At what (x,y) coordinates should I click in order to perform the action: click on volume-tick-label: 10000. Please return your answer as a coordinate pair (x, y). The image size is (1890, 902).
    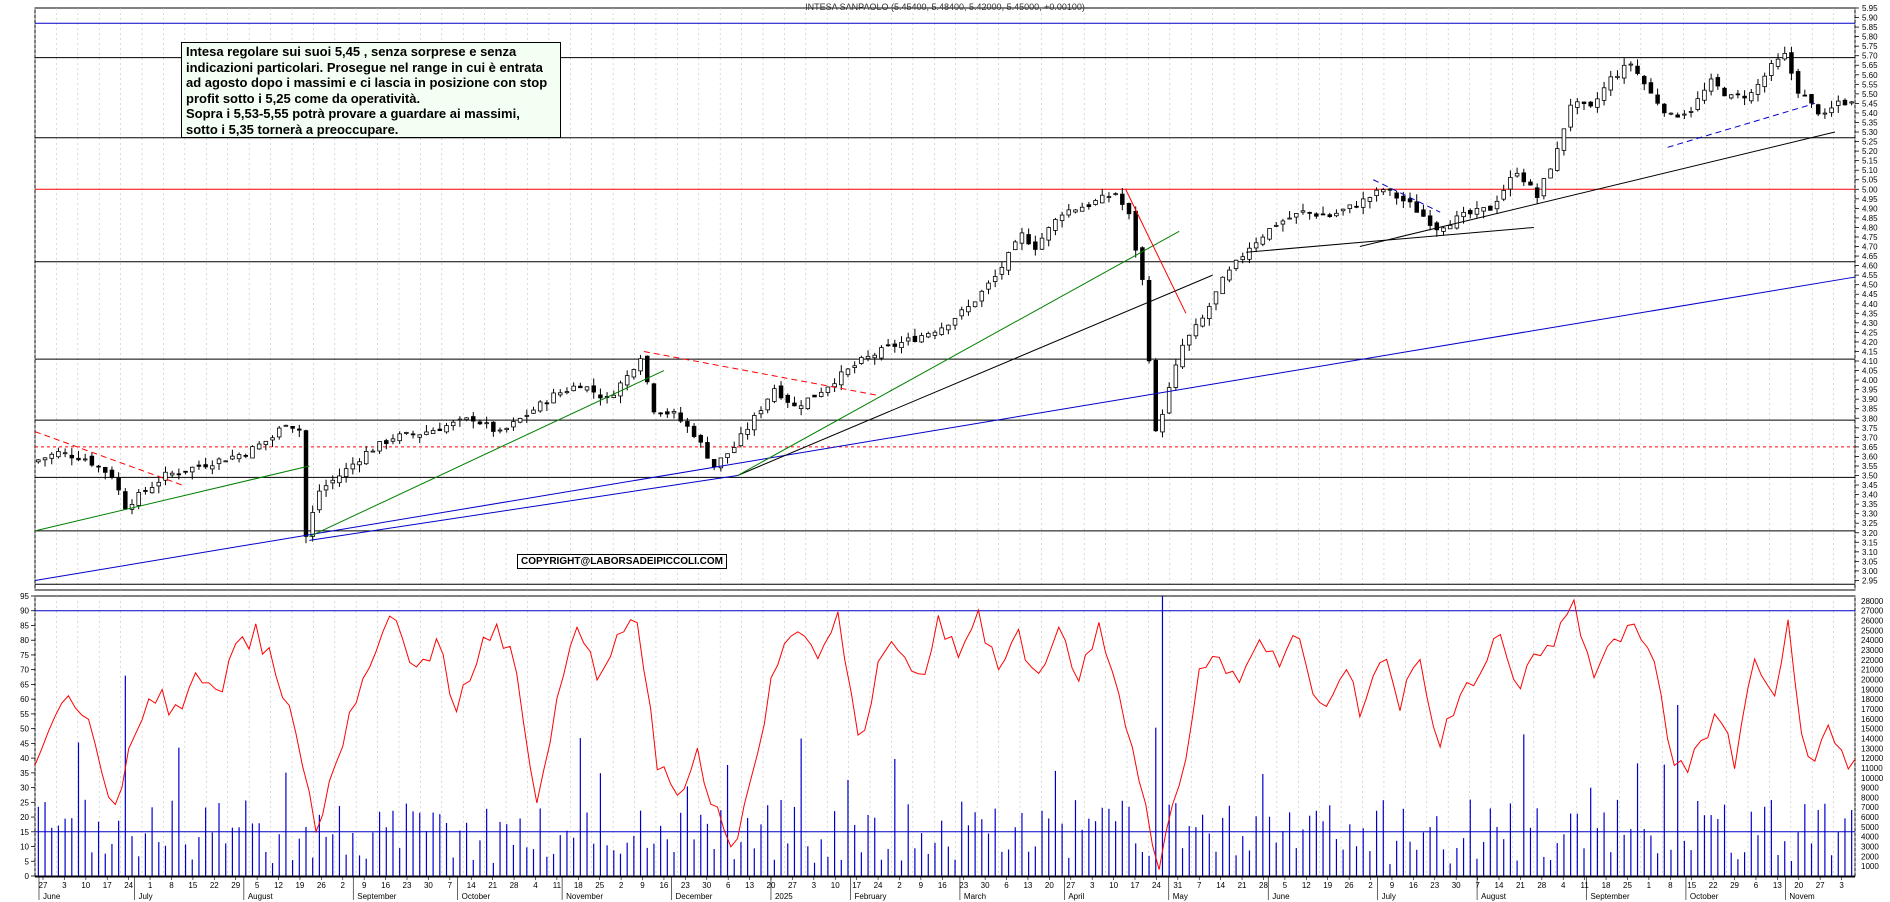
    Looking at the image, I should click on (1872, 778).